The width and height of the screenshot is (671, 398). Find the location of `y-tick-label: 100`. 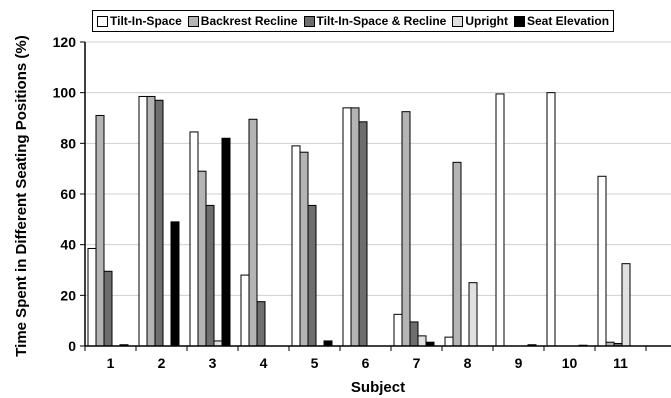

y-tick-label: 100 is located at coordinates (65, 93).